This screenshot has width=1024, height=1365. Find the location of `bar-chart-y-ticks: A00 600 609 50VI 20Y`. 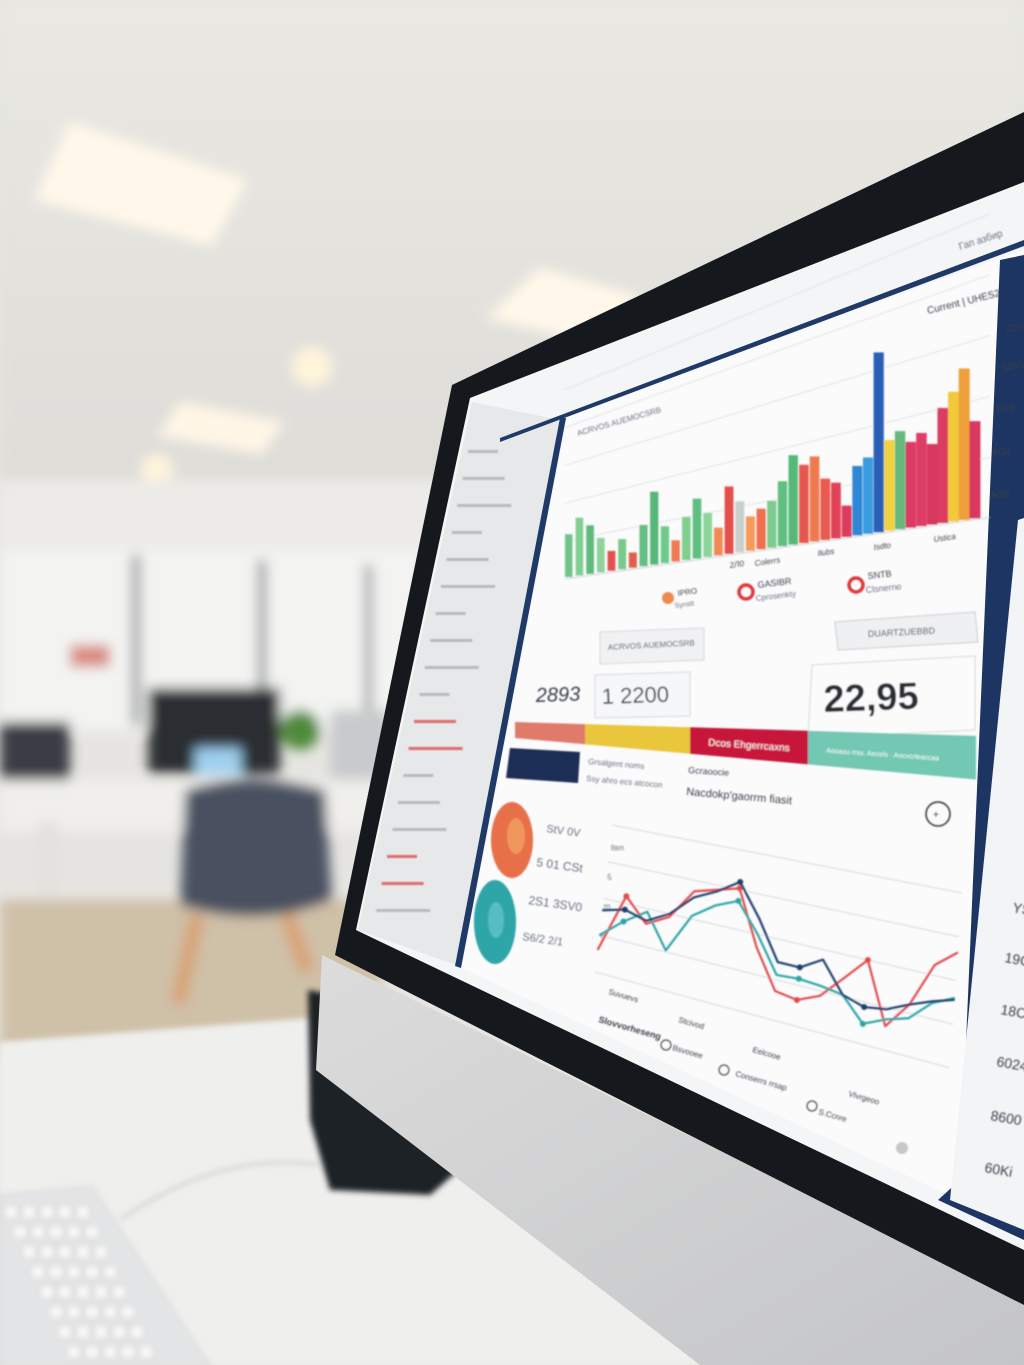

bar-chart-y-ticks: A00 600 609 50VI 20Y is located at coordinates (1006, 411).